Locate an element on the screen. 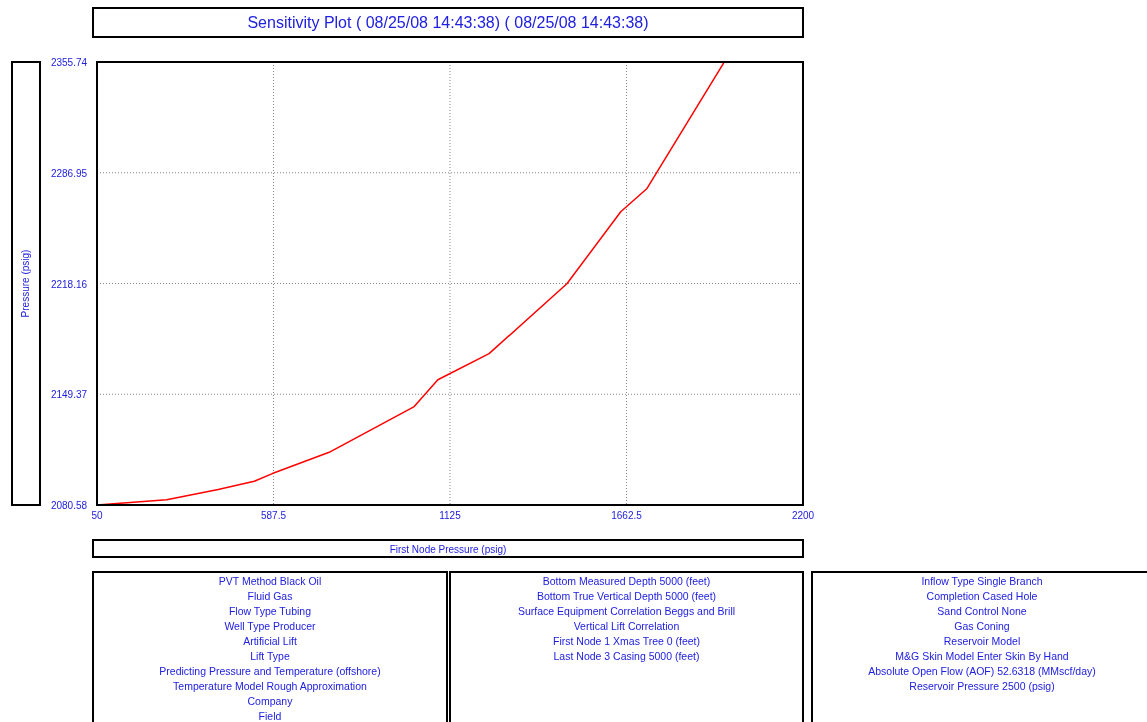 The height and width of the screenshot is (722, 1147). y-tick-label: 2080.58 is located at coordinates (69, 505).